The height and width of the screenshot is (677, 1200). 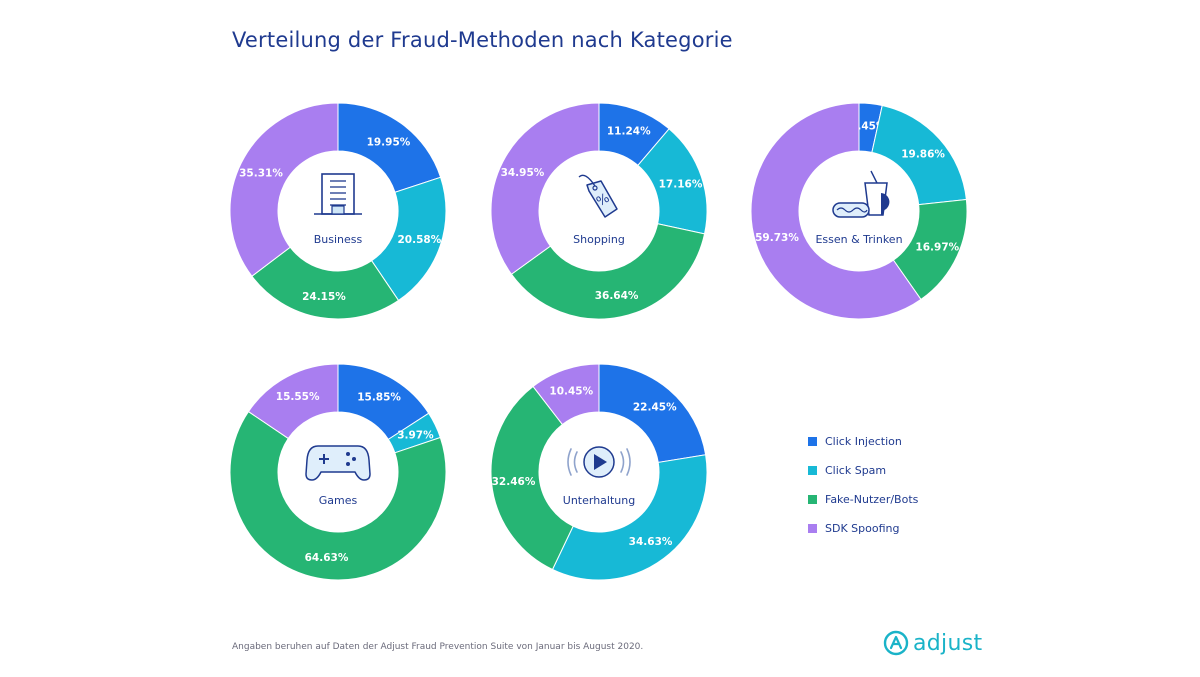 What do you see at coordinates (327, 558) in the screenshot?
I see `data-label: 64.63%` at bounding box center [327, 558].